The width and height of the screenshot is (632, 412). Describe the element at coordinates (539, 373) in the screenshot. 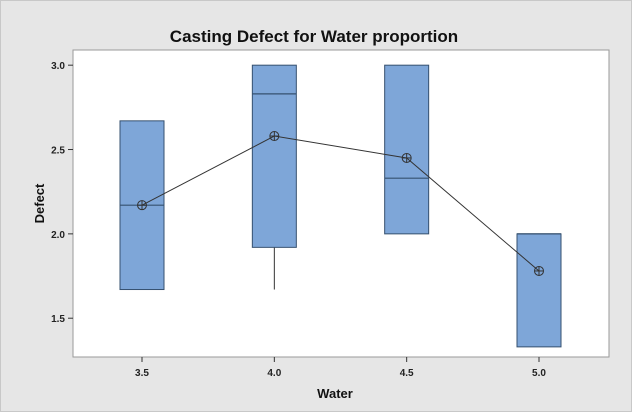

I see `x-tick-label: 5.0` at that location.